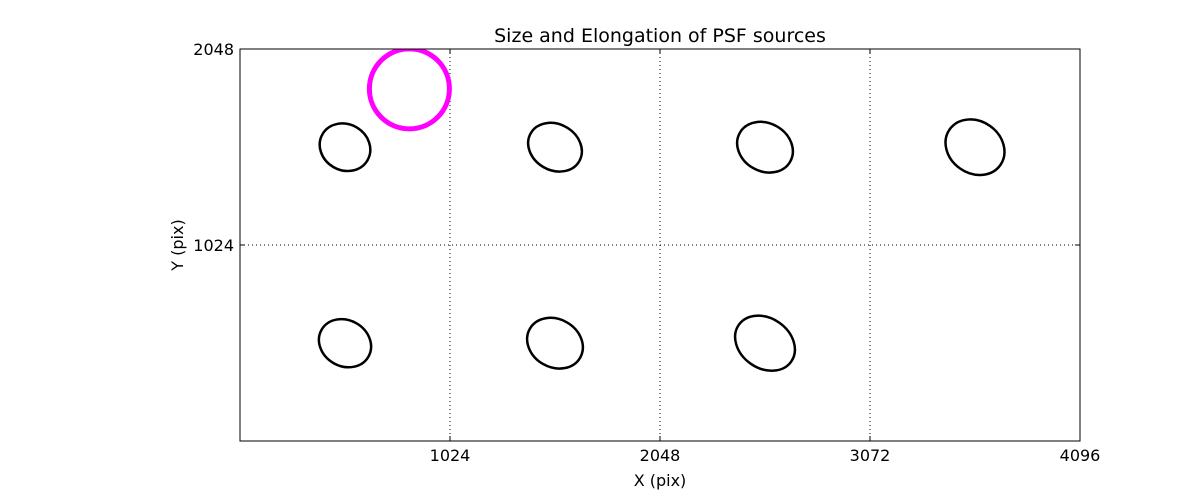 The height and width of the screenshot is (494, 1200). I want to click on x-tick-label: 3072, so click(870, 455).